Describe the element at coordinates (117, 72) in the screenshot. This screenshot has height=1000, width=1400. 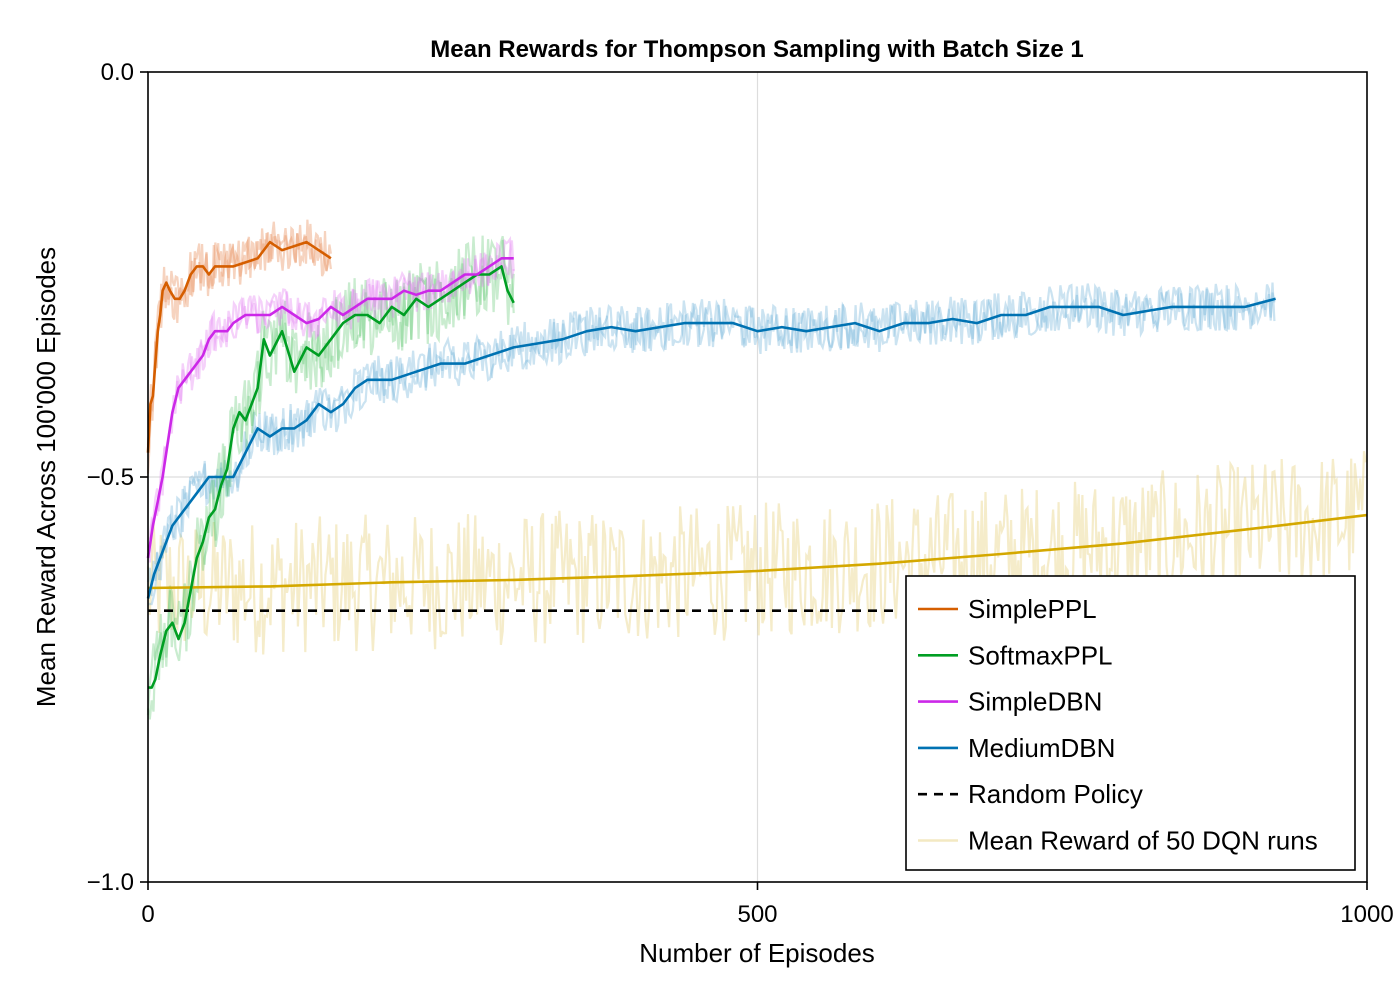
I see `y-tick-label: 0.0` at that location.